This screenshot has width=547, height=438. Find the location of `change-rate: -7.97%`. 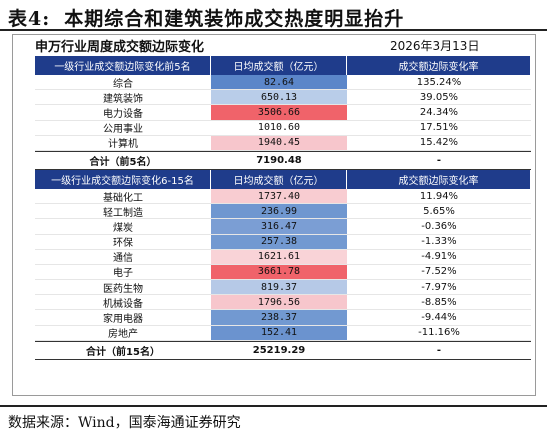

change-rate: -7.97% is located at coordinates (439, 287).